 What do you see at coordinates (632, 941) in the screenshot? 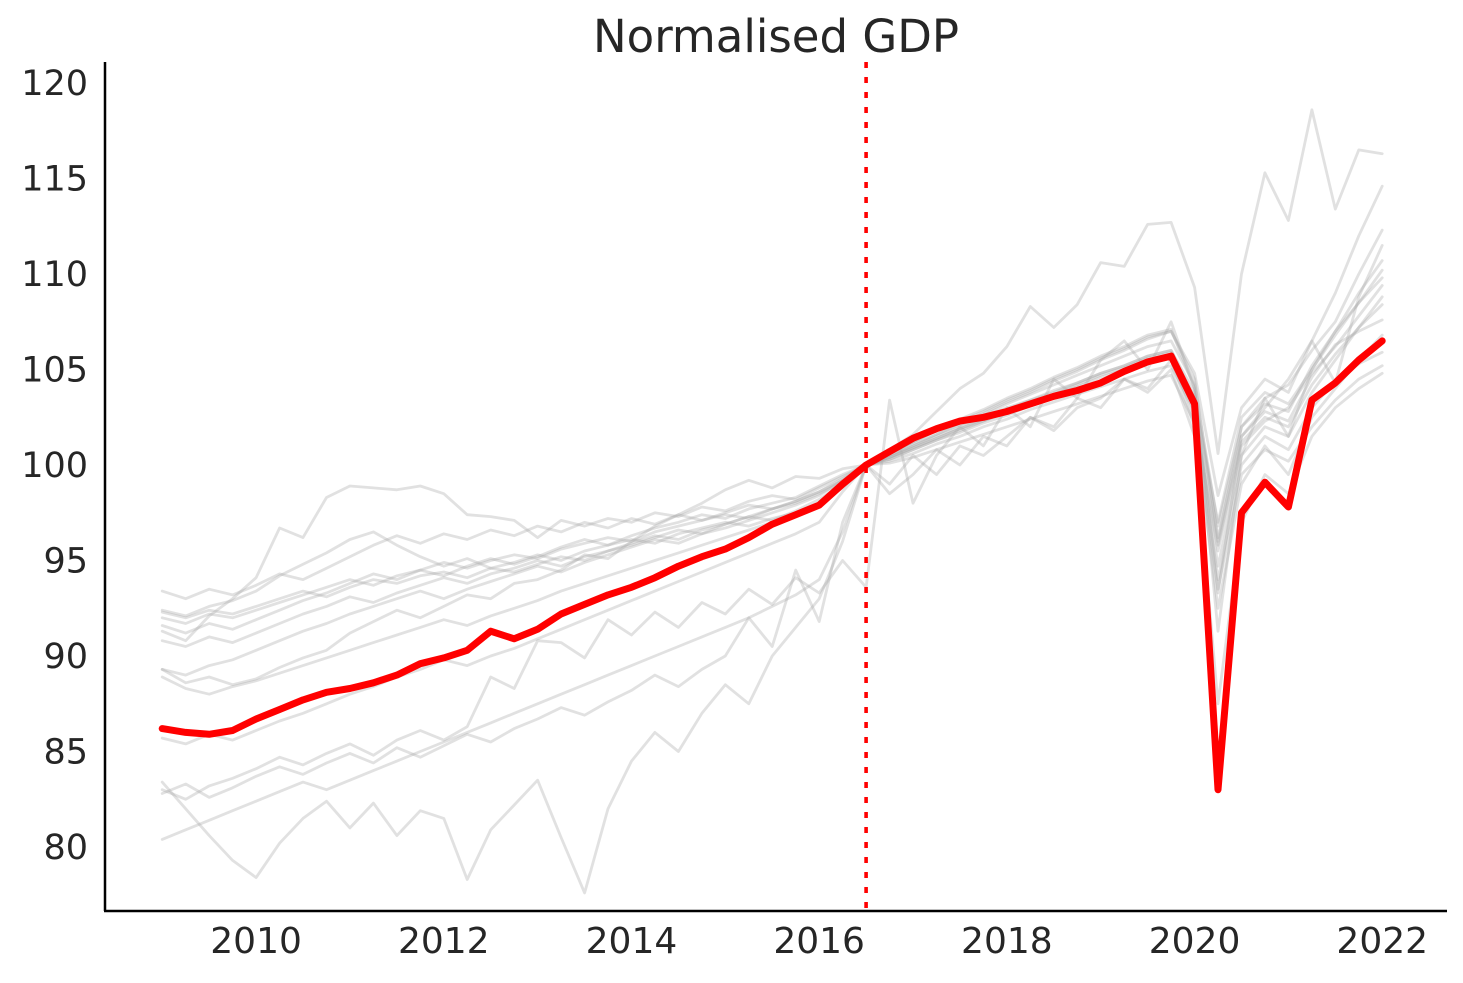
I see `x-tick-label: 2014` at bounding box center [632, 941].